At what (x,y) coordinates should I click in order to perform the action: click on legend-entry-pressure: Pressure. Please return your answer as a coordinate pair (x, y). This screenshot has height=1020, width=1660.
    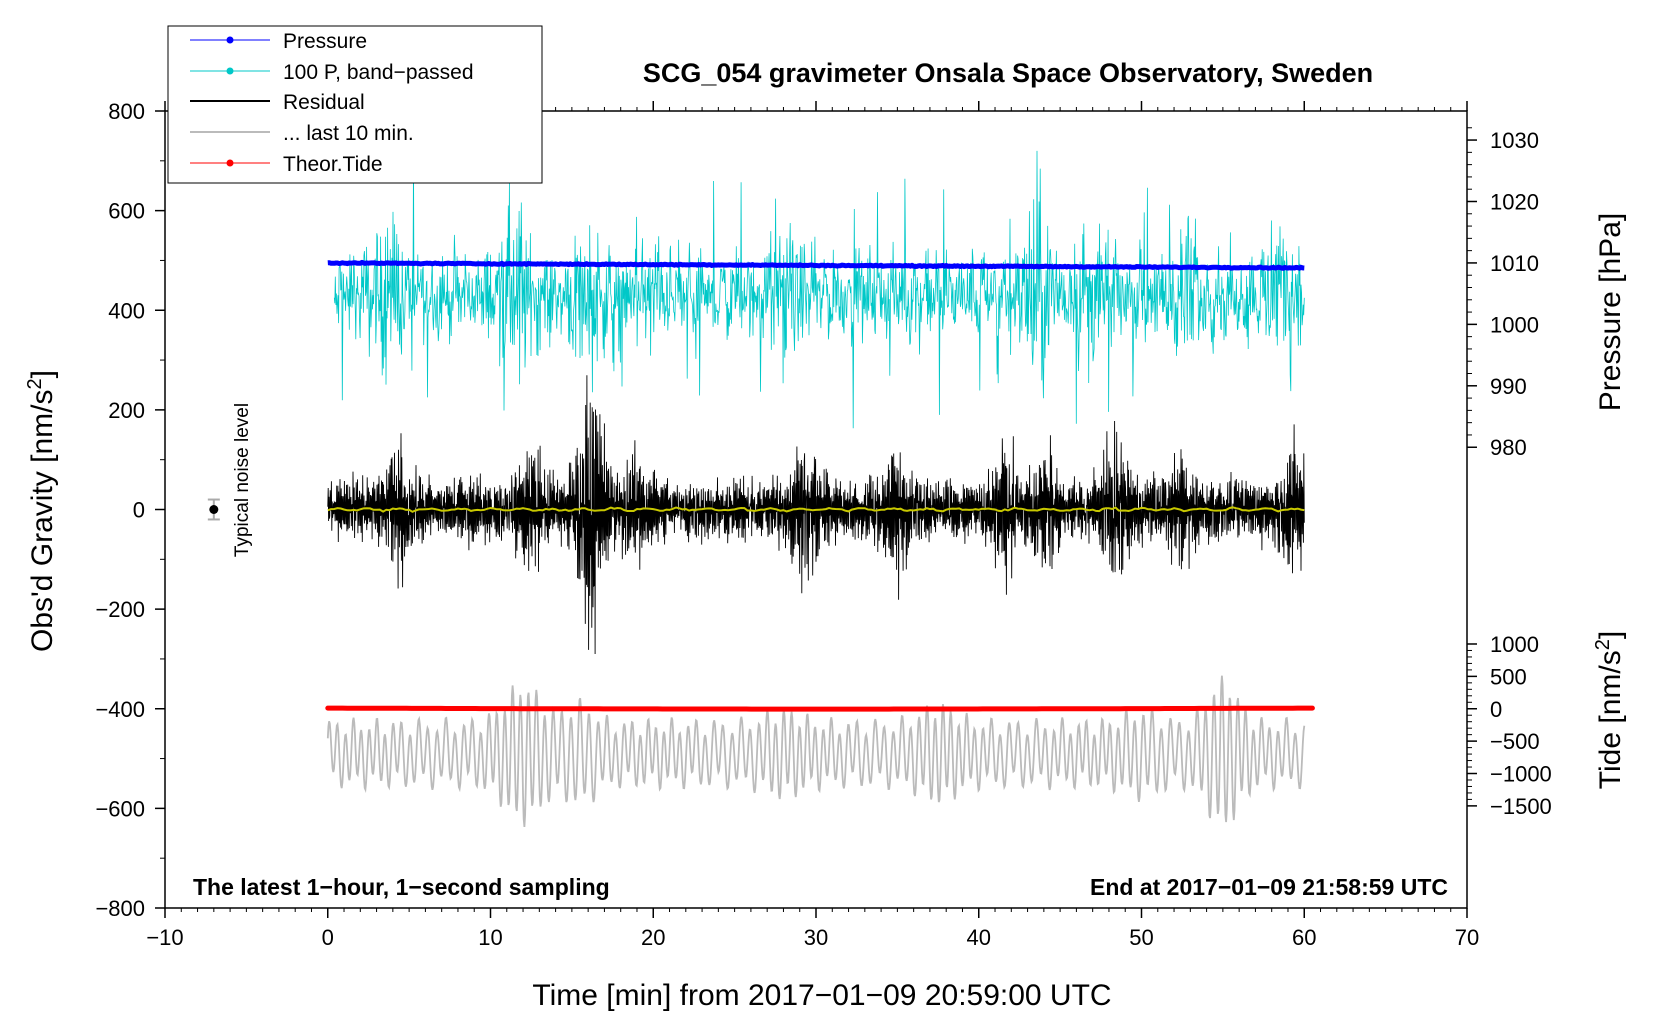
    Looking at the image, I should click on (278, 41).